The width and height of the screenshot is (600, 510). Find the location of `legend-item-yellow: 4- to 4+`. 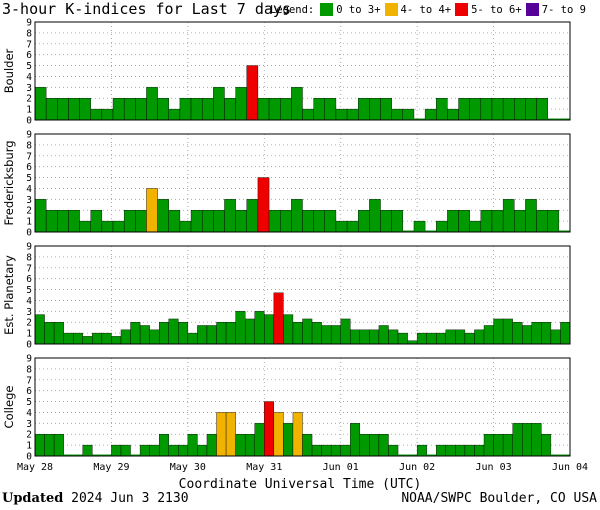

legend-item-yellow: 4- to 4+ is located at coordinates (418, 9).